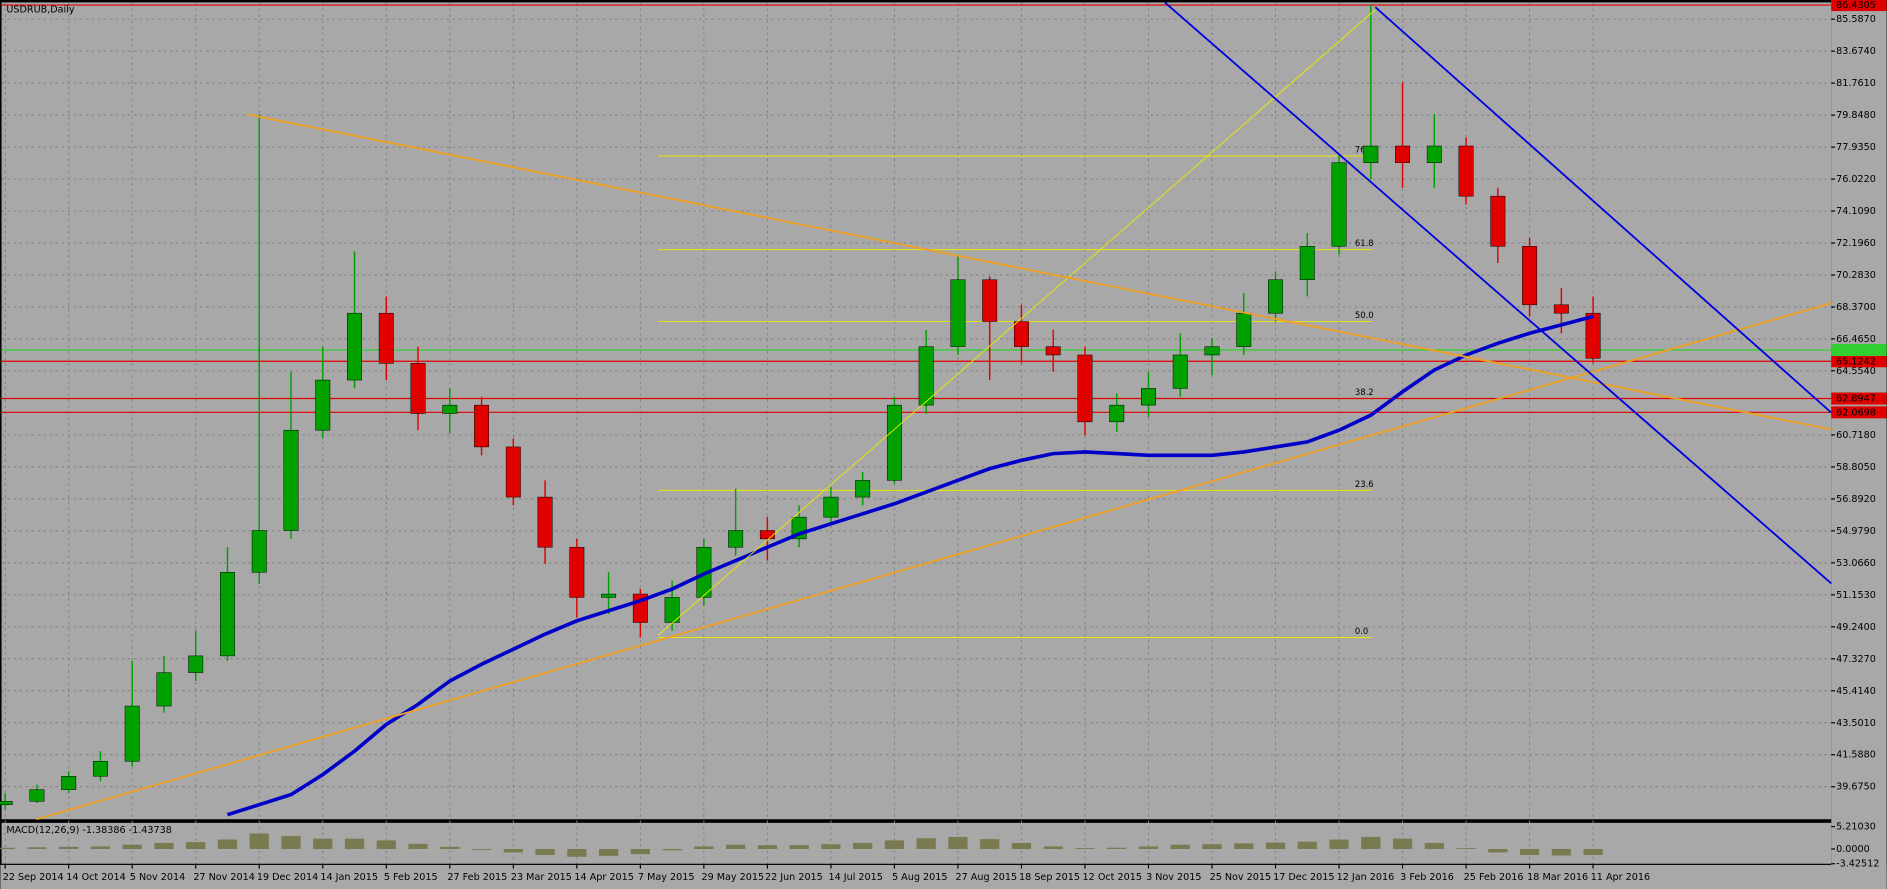 This screenshot has height=889, width=1887. Describe the element at coordinates (95, 877) in the screenshot. I see `x-tick-label: 14 Oct 2014` at that location.